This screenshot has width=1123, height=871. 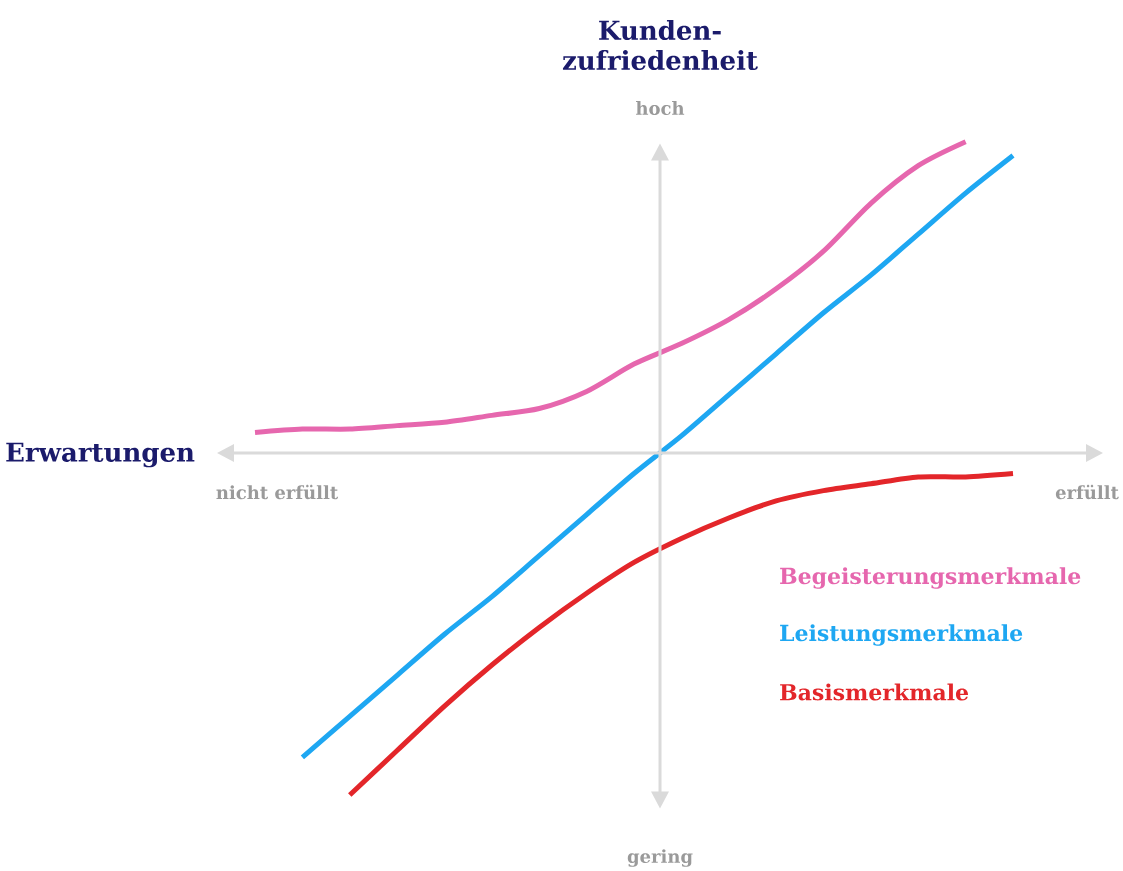 I want to click on text: Basismerkmale, so click(x=874, y=692).